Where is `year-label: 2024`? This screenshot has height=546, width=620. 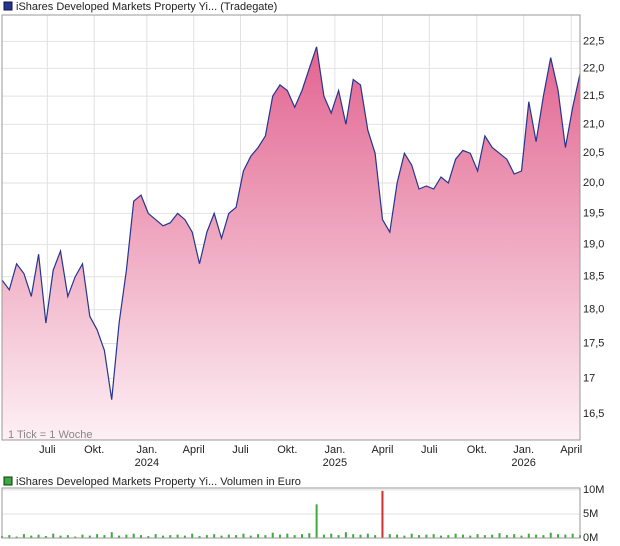 year-label: 2024 is located at coordinates (147, 463).